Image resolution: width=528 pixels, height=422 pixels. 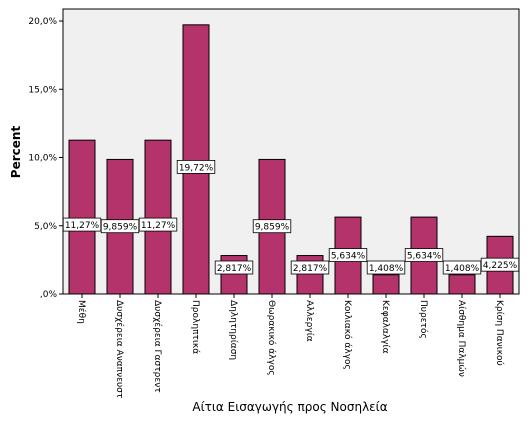 I want to click on data-label: 4,225%, so click(x=500, y=266).